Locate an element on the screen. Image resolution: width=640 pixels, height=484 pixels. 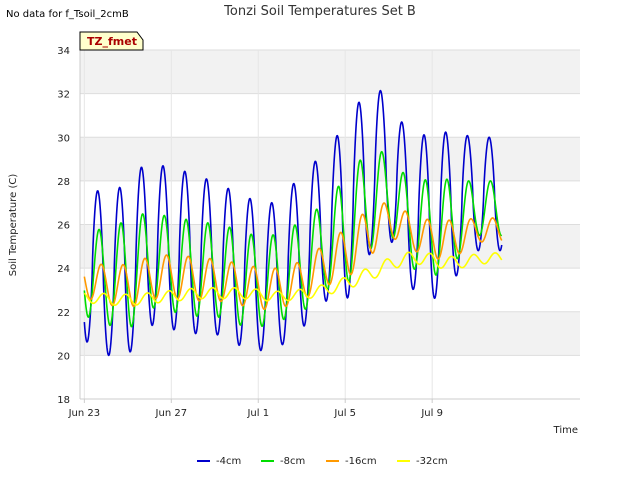
x-axis-title: Time is located at coordinates (565, 430).